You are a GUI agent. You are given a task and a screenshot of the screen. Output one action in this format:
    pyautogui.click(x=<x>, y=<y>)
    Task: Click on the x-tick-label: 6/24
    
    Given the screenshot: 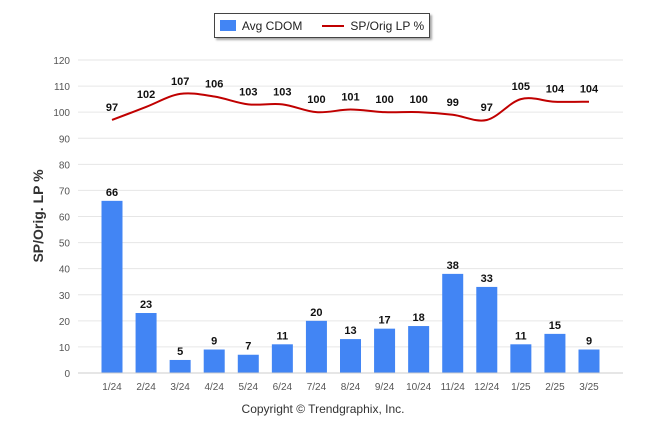 What is the action you would take?
    pyautogui.click(x=283, y=387)
    